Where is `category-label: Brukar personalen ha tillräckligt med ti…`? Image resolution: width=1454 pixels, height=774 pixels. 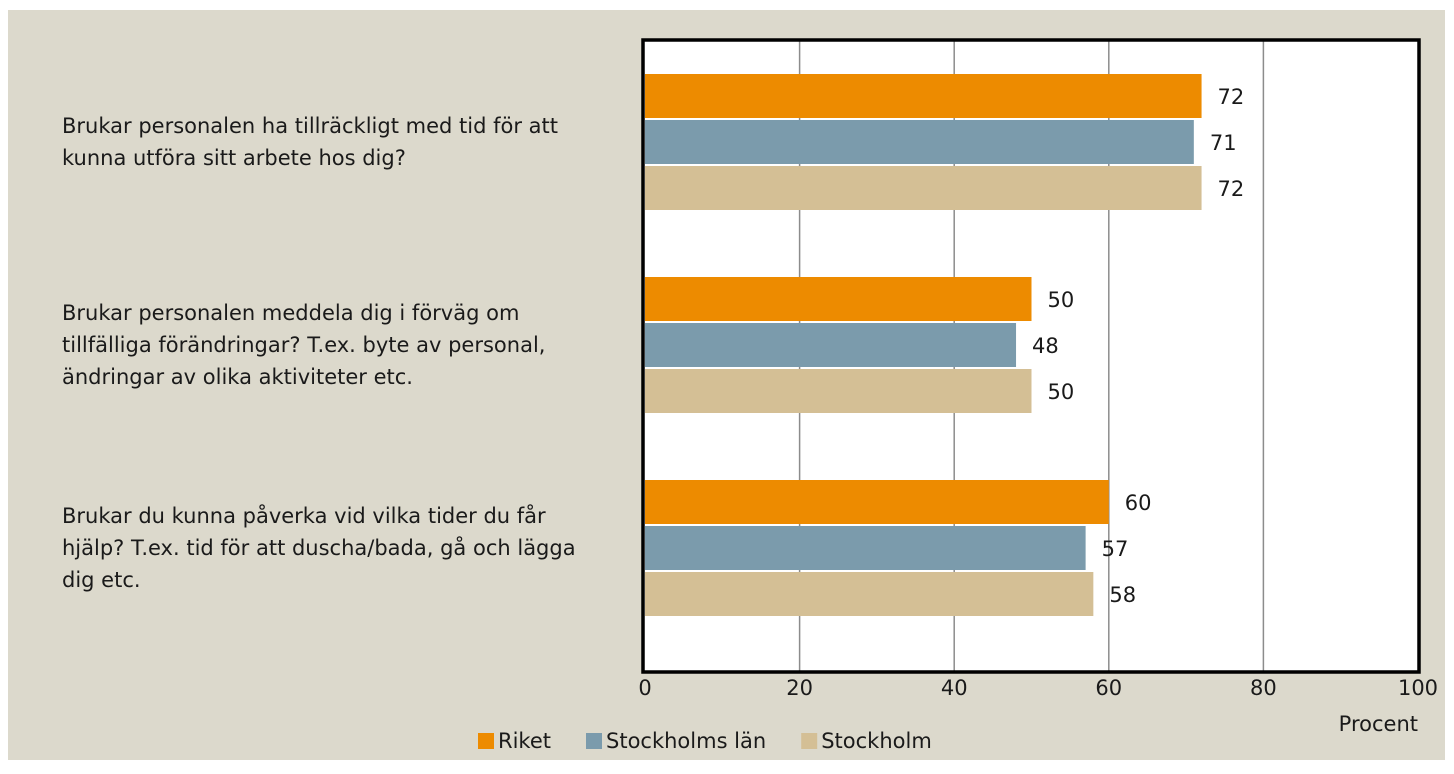 category-label: Brukar personalen ha tillräckligt med ti… is located at coordinates (310, 142).